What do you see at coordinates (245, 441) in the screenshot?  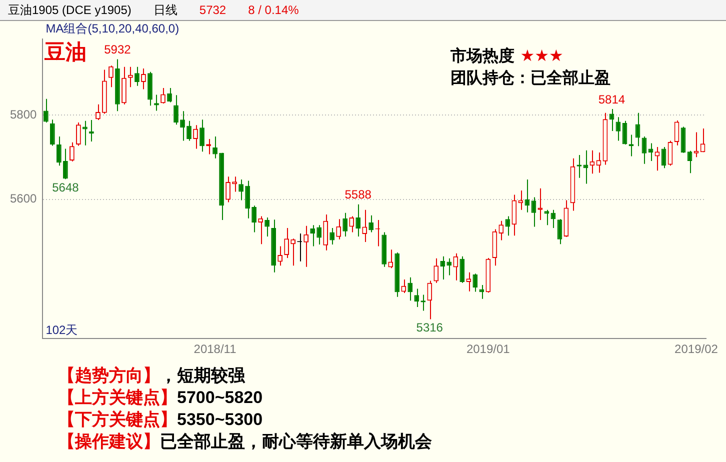 I see `text: 【操作建议】已全部止盈，耐心等待新单入场机会` at bounding box center [245, 441].